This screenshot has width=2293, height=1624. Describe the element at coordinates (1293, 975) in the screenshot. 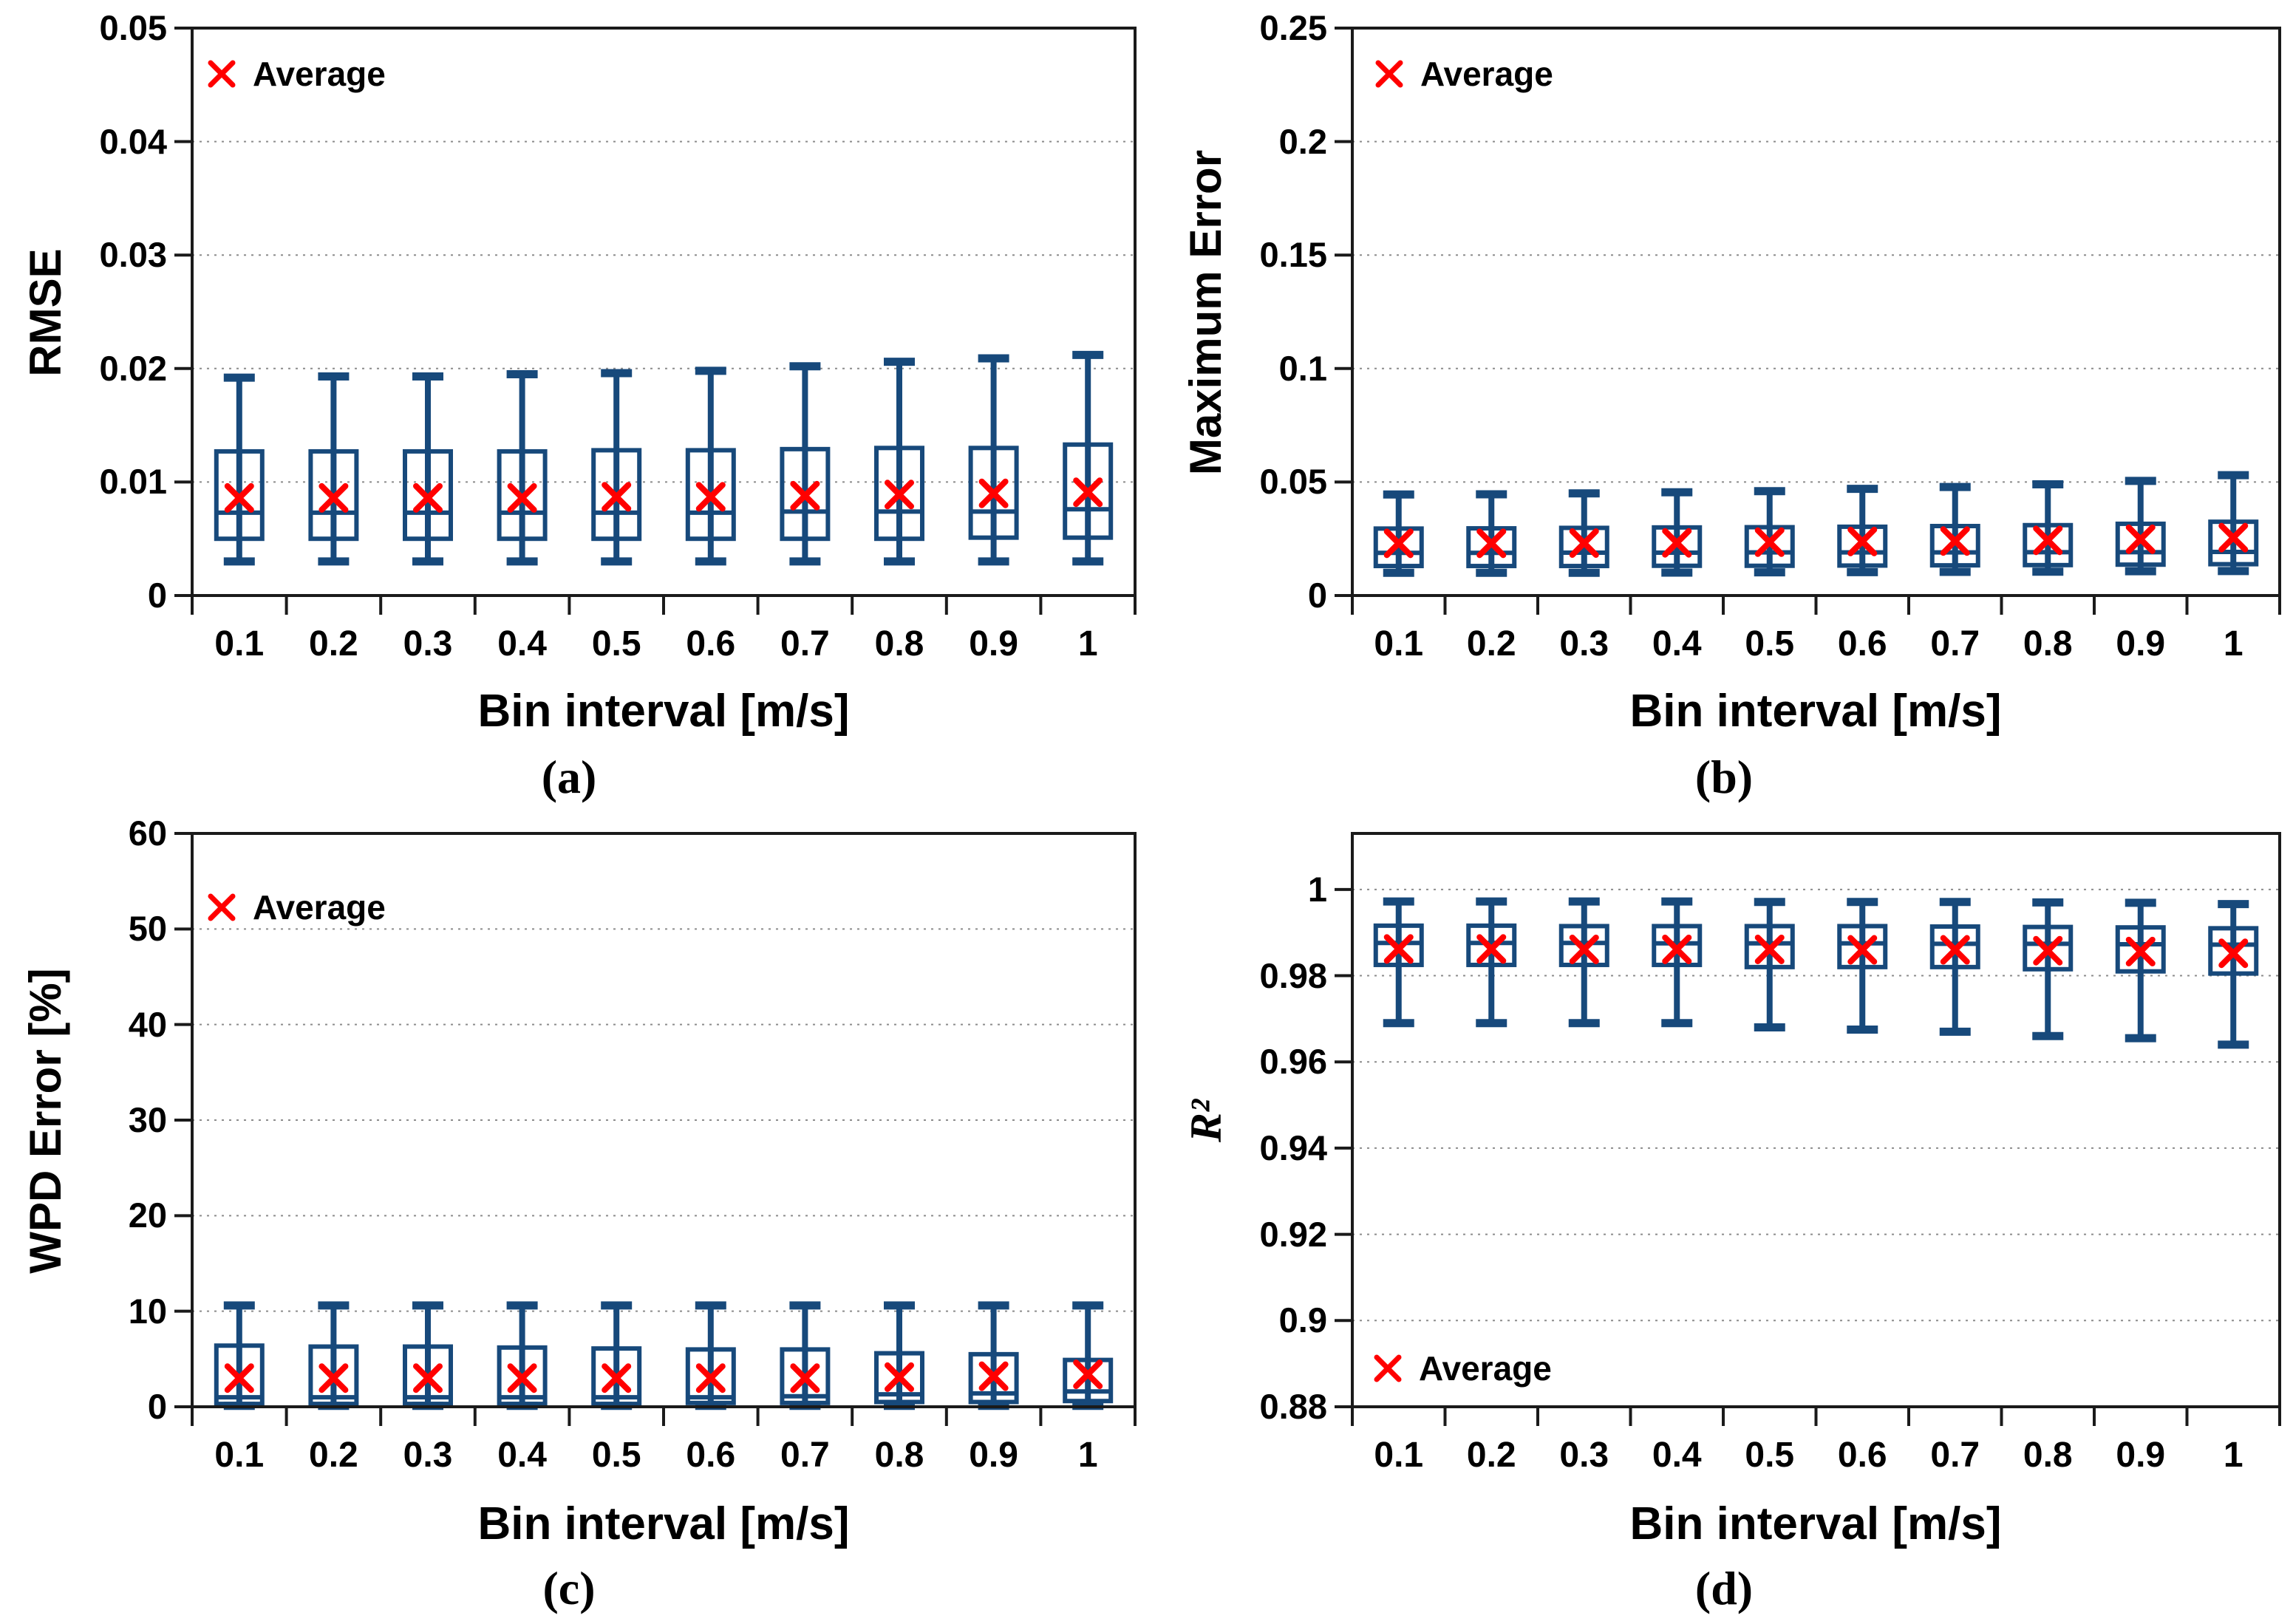

I see `y-tick-label: 0.98` at that location.